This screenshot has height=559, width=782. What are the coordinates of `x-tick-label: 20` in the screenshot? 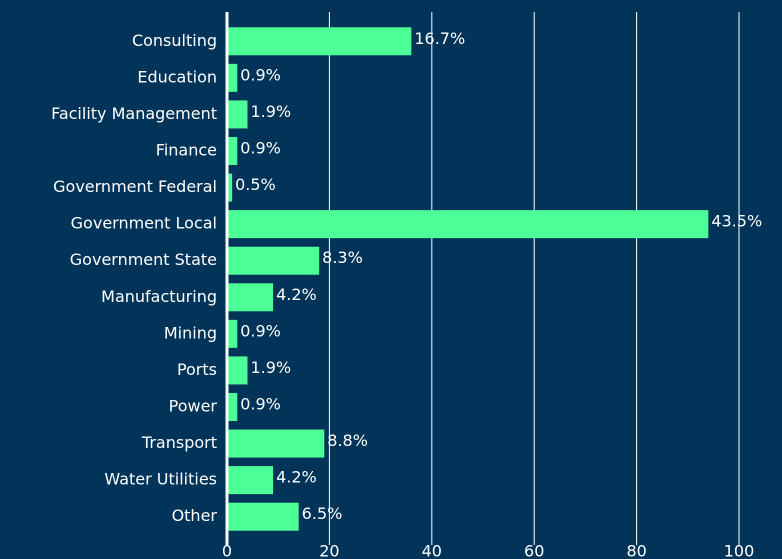 It's located at (329, 550).